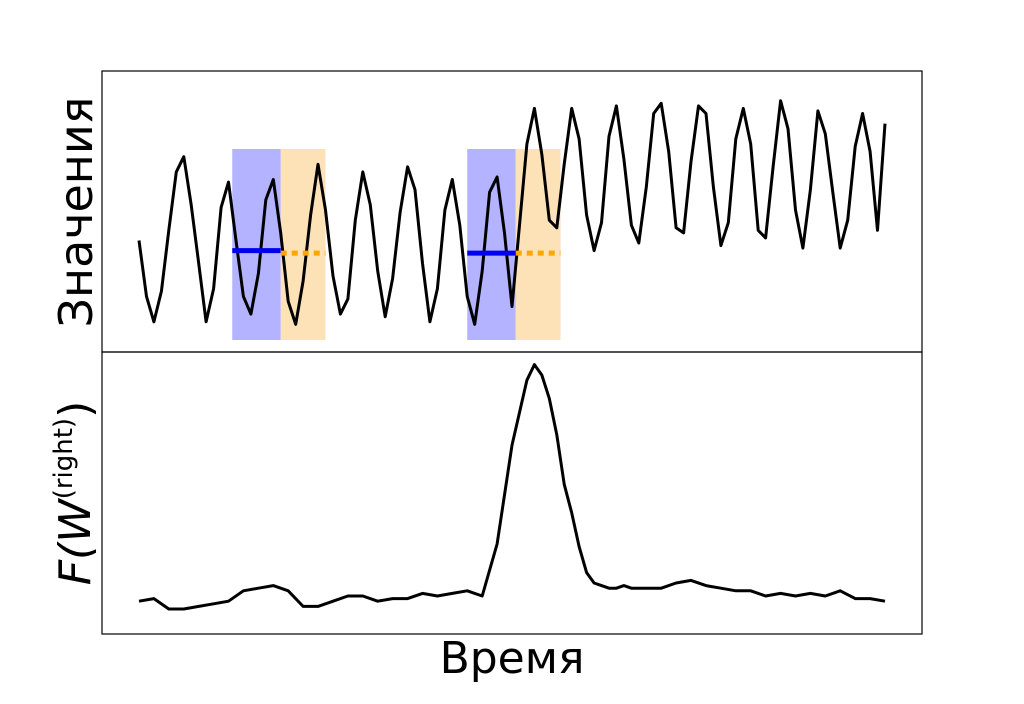 The height and width of the screenshot is (704, 1024). I want to click on bottom-ylabel: F(W(right)), so click(75, 493).